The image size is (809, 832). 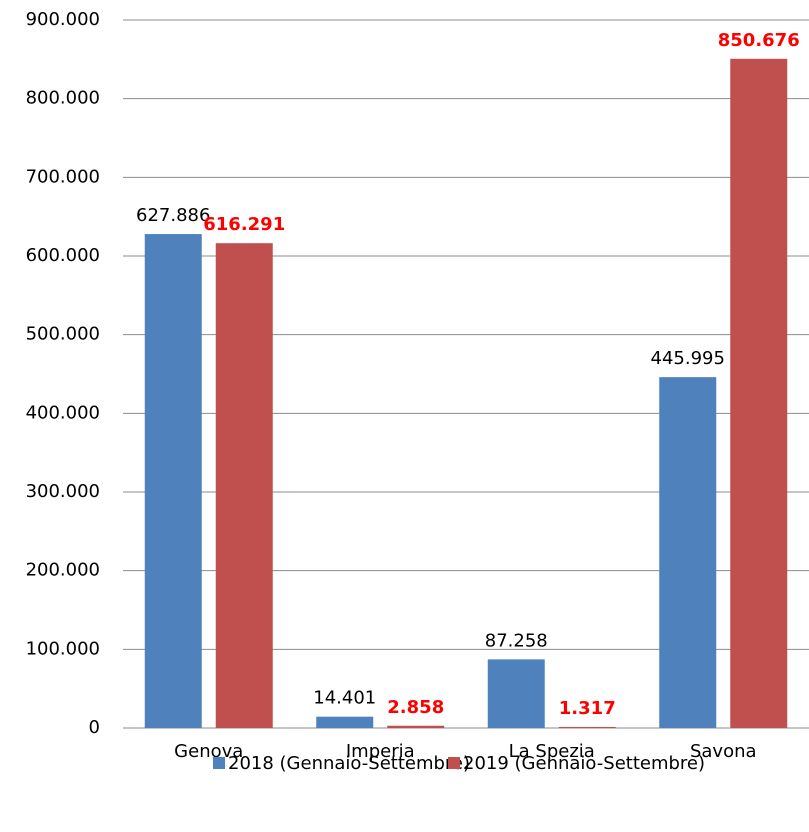 I want to click on data-label: 14.401, so click(x=344, y=698).